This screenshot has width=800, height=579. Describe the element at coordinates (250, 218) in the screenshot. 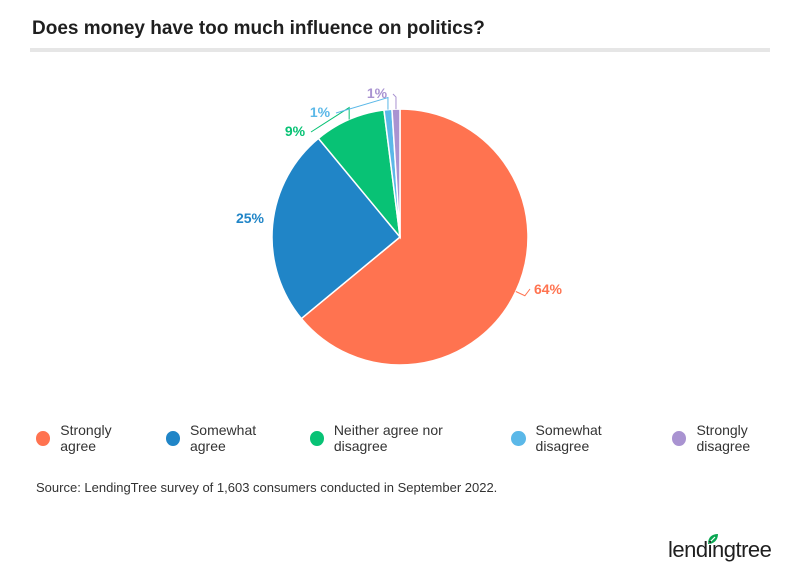

I see `data-label: 25%` at that location.